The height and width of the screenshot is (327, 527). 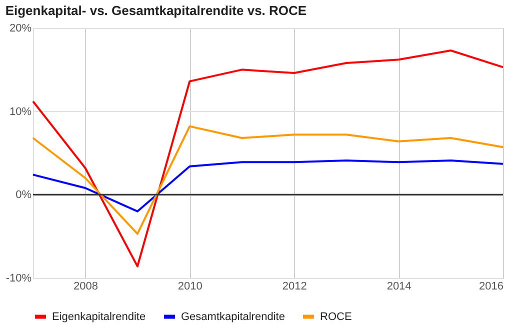 I want to click on y-tick-label: 20%, so click(x=20, y=28).